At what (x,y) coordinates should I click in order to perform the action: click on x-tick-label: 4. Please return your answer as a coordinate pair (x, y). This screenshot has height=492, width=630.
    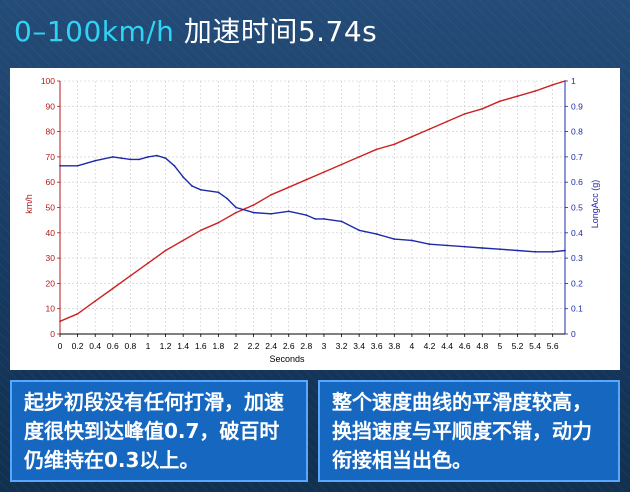
    Looking at the image, I should click on (412, 346).